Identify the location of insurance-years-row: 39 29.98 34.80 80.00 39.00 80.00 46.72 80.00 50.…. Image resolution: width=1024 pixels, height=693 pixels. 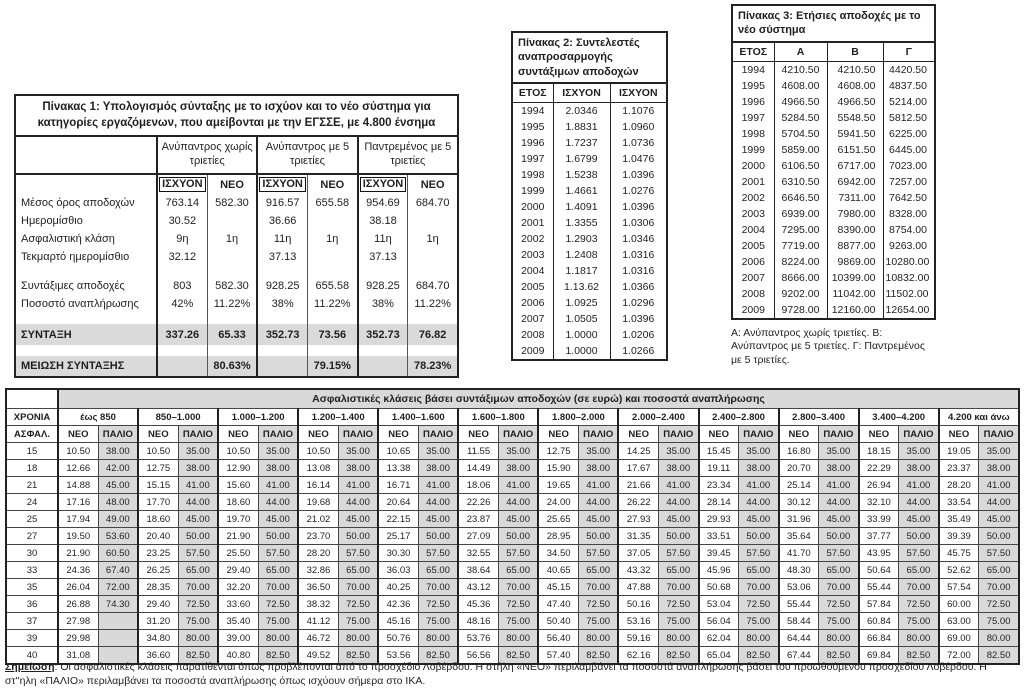
(512, 638).